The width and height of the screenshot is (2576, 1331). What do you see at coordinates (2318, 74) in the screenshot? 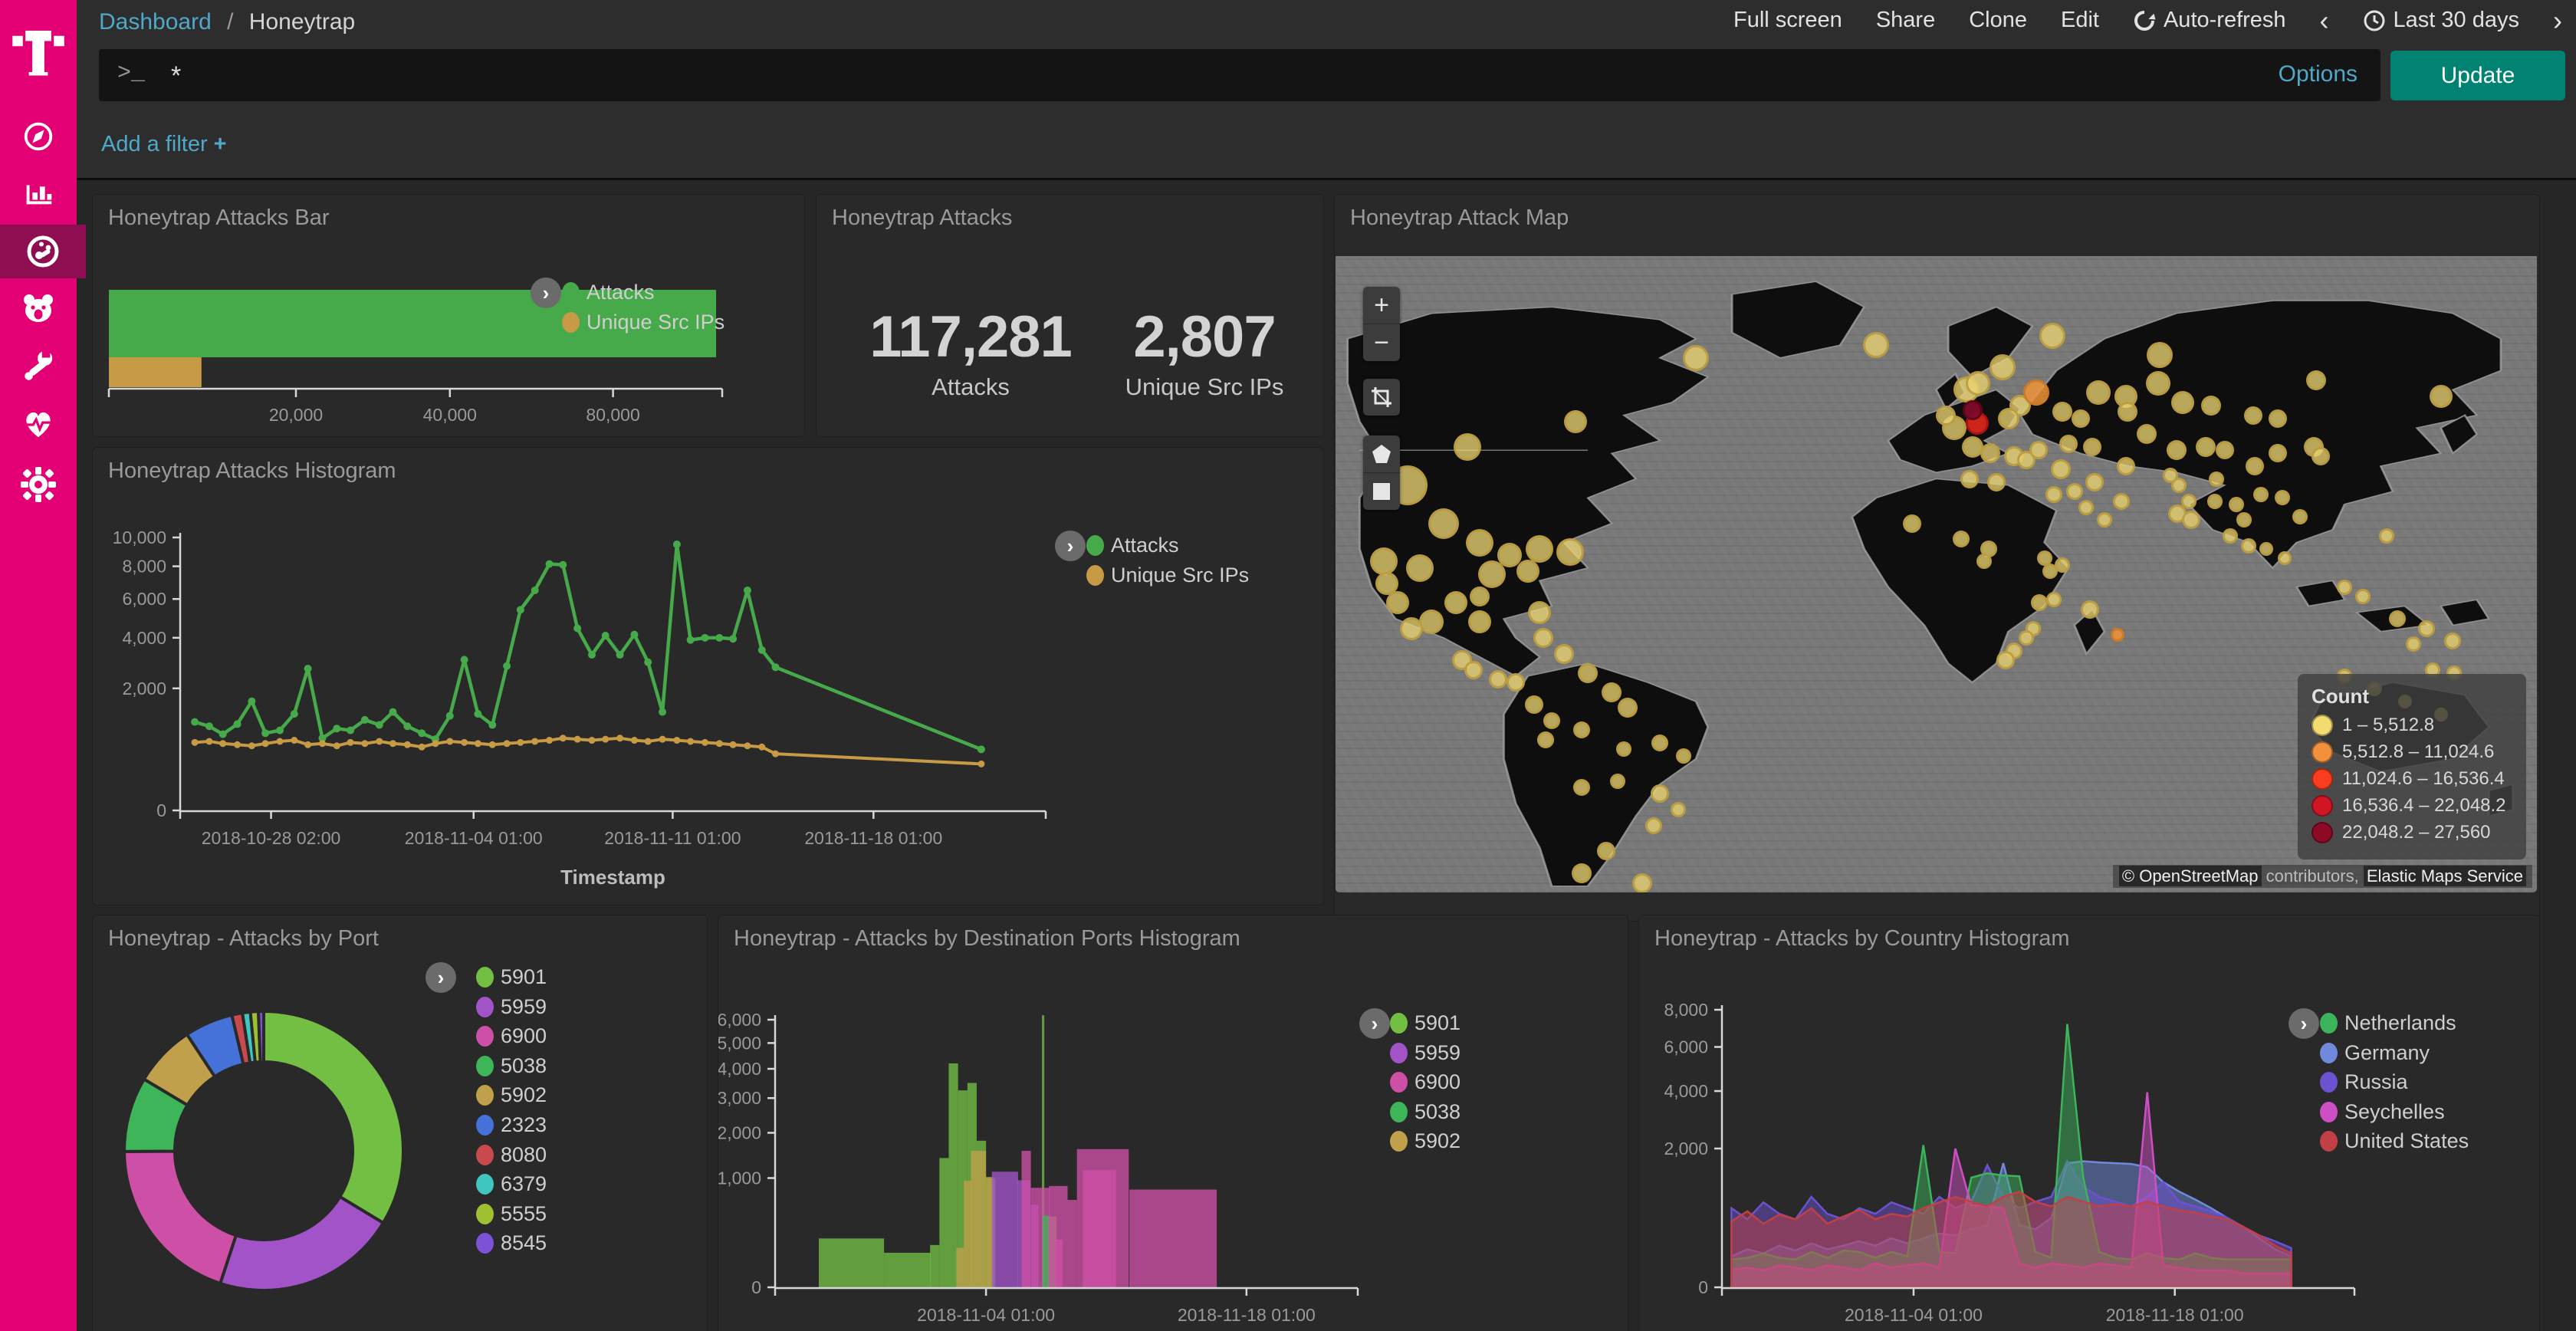
I see `query-options-link: Options` at bounding box center [2318, 74].